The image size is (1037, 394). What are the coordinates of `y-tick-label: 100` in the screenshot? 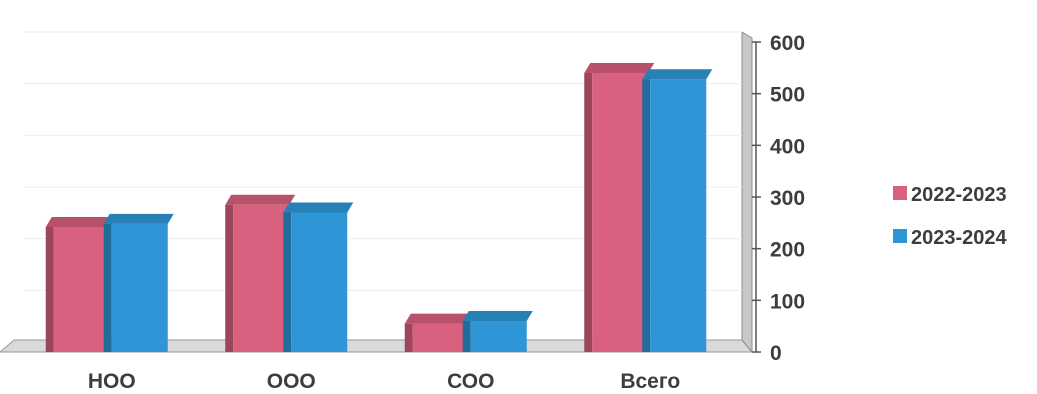 It's located at (787, 301).